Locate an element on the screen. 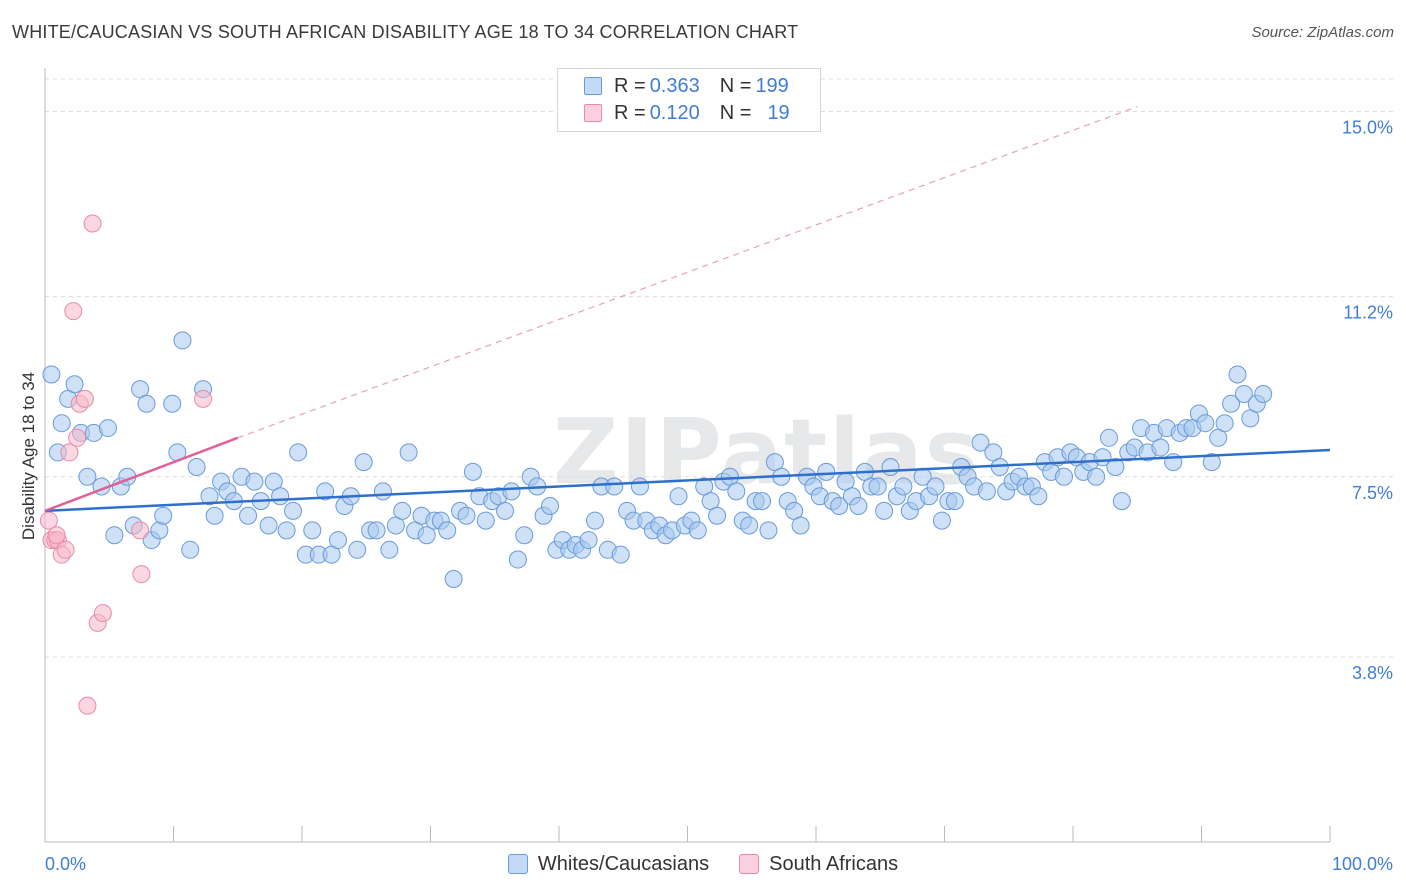 This screenshot has width=1406, height=892. south-africans-swatch is located at coordinates (593, 113).